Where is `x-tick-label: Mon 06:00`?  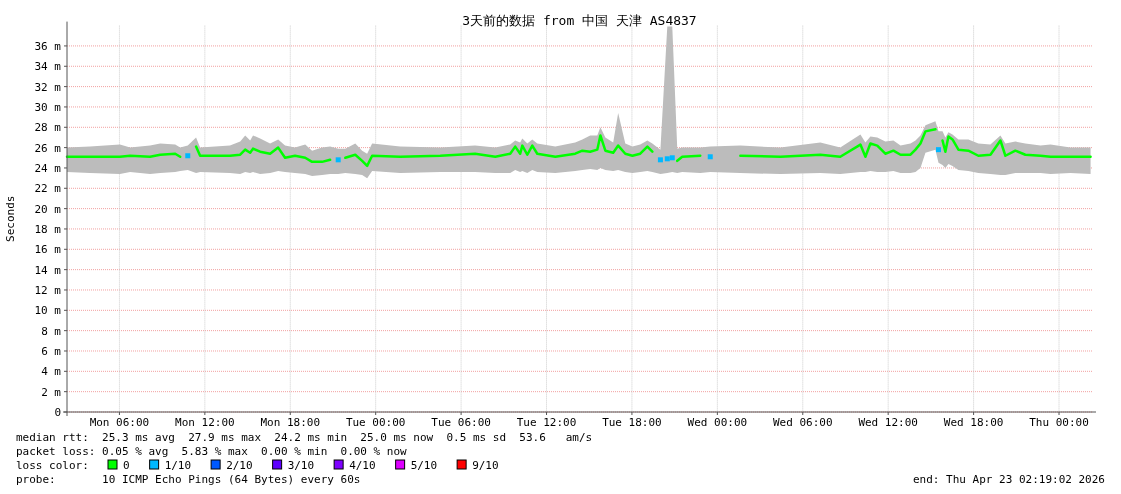
x-tick-label: Mon 06:00 is located at coordinates (119, 422).